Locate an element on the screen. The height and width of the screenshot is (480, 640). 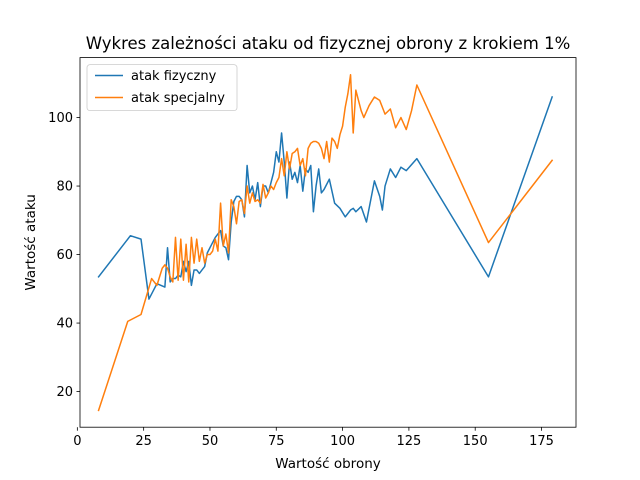
legend: atak fizyczny atak specjalny is located at coordinates (162, 87).